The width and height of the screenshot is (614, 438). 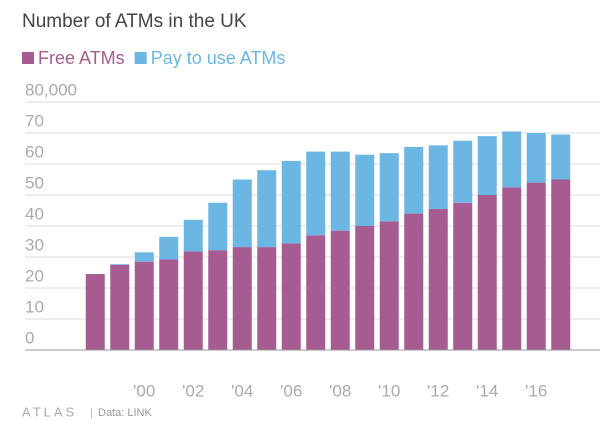 What do you see at coordinates (536, 390) in the screenshot?
I see `x-tick-label: '16` at bounding box center [536, 390].